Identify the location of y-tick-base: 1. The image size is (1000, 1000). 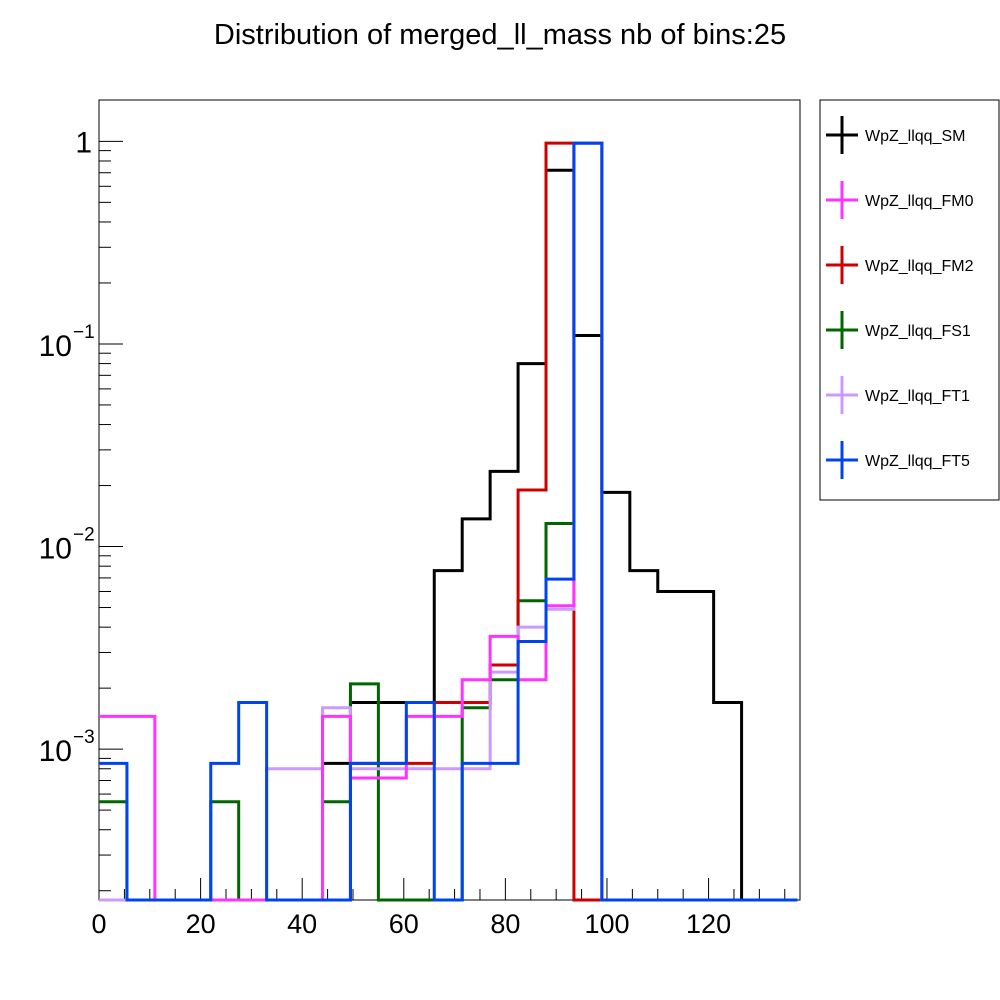
(83, 142).